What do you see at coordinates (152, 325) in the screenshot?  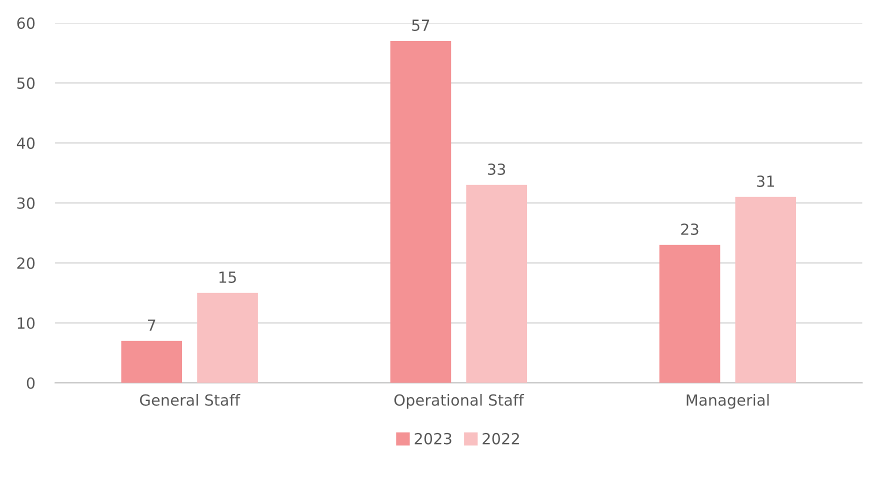 I see `data-label: 7` at bounding box center [152, 325].